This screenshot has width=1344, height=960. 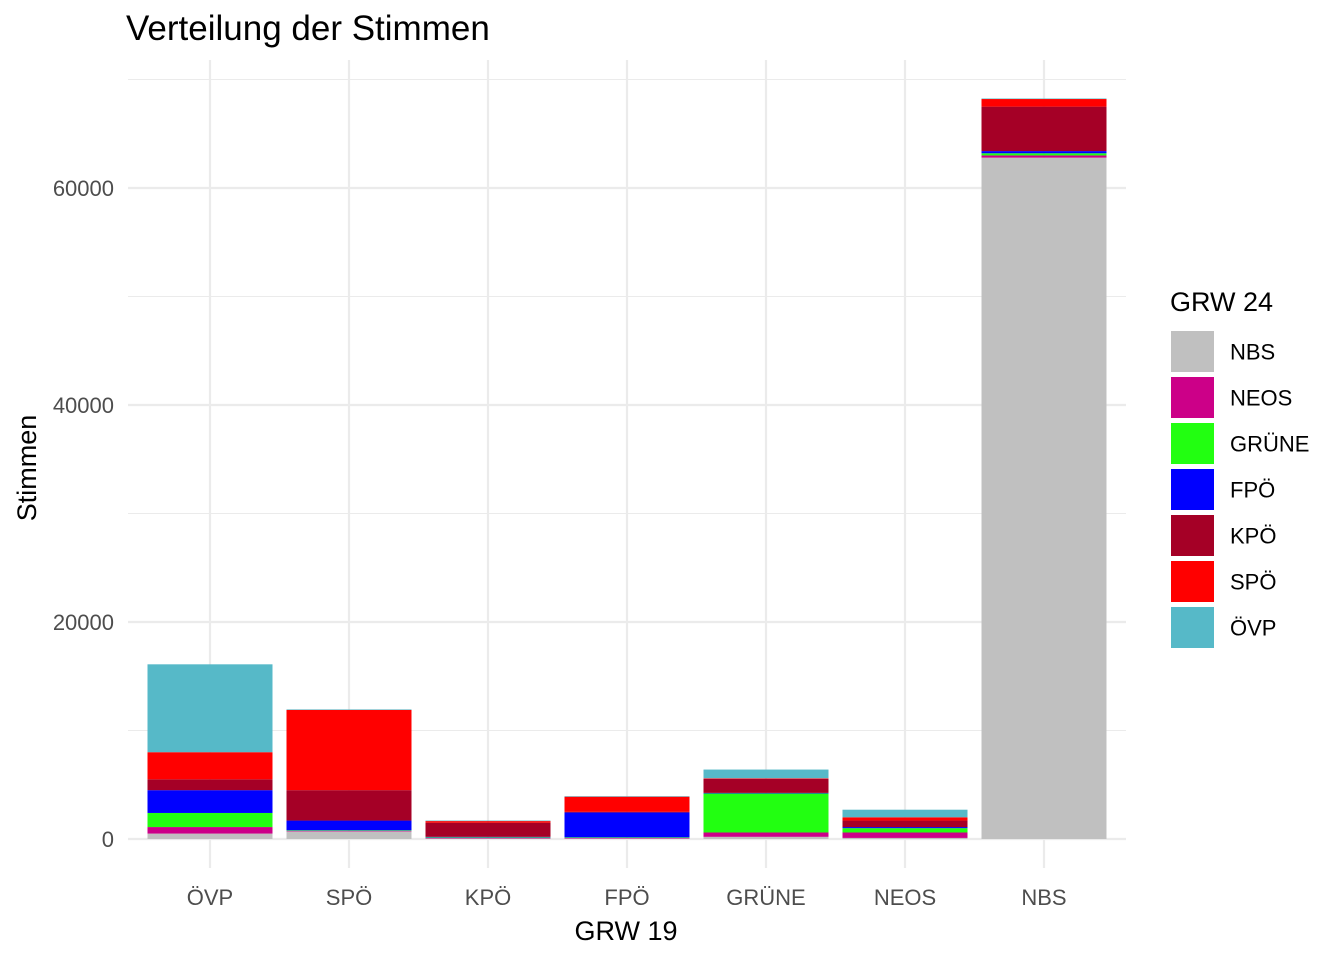 I want to click on x-tick-label: FPÖ, so click(x=626, y=897).